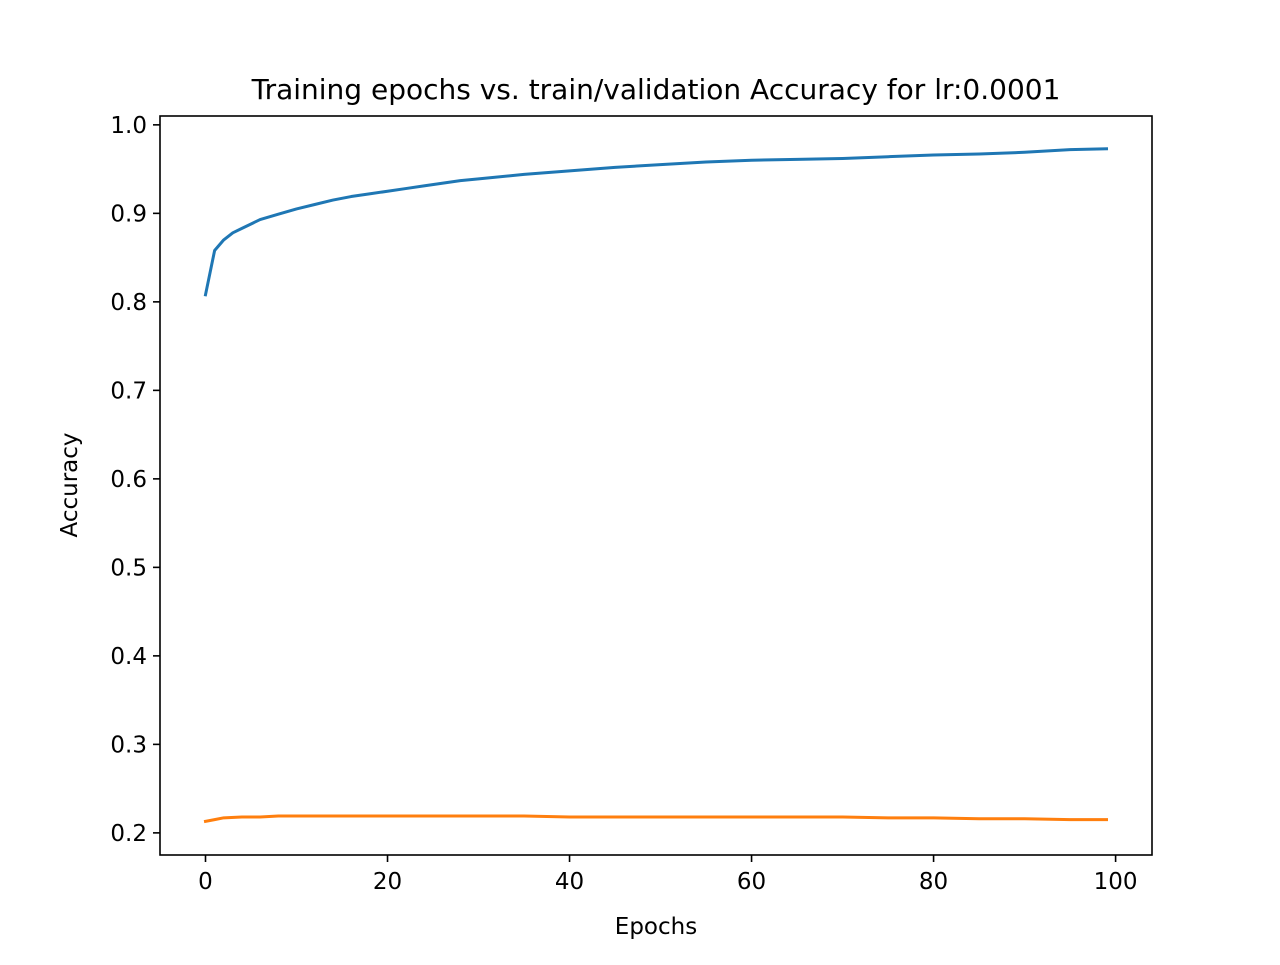 The image size is (1280, 965). What do you see at coordinates (569, 882) in the screenshot?
I see `x-tick-label: 40` at bounding box center [569, 882].